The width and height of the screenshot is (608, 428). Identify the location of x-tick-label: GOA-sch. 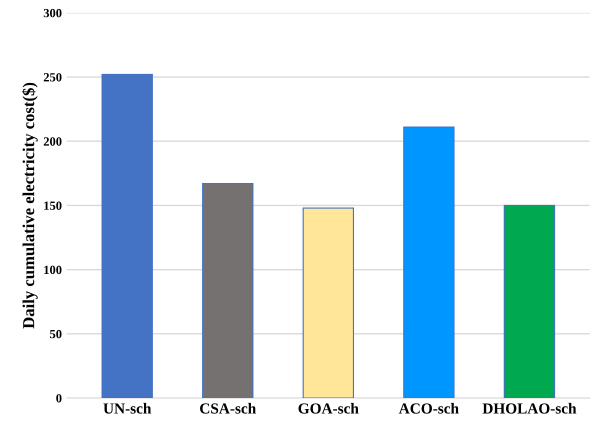
(328, 408).